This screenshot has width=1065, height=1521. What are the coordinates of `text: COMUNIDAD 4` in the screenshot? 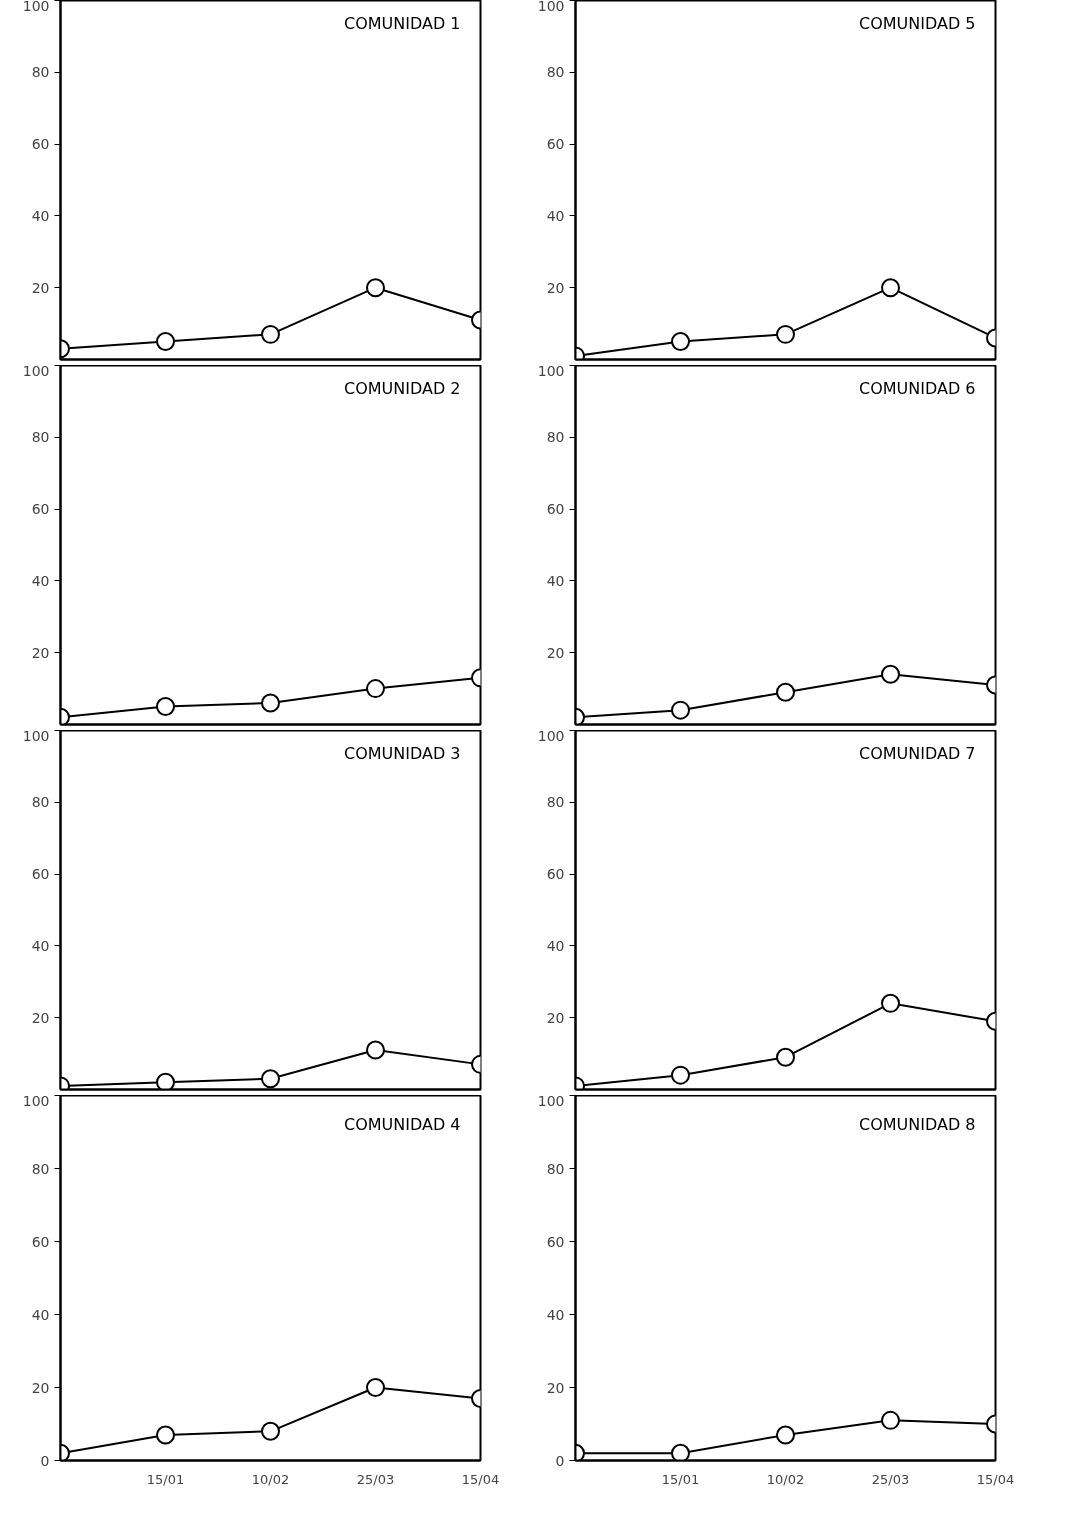 It's located at (402, 1124).